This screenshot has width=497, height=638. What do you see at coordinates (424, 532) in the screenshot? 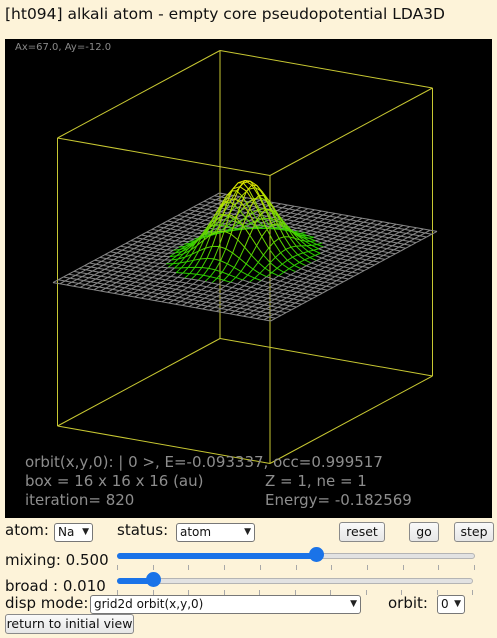
I see `go-button: go` at bounding box center [424, 532].